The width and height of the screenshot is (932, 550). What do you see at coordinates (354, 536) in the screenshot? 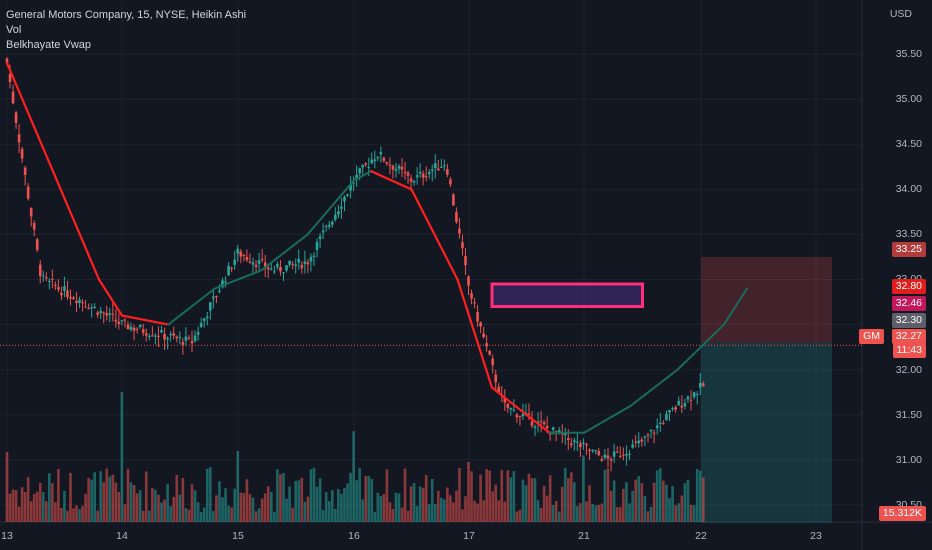
I see `time-tick-label: 16` at bounding box center [354, 536].